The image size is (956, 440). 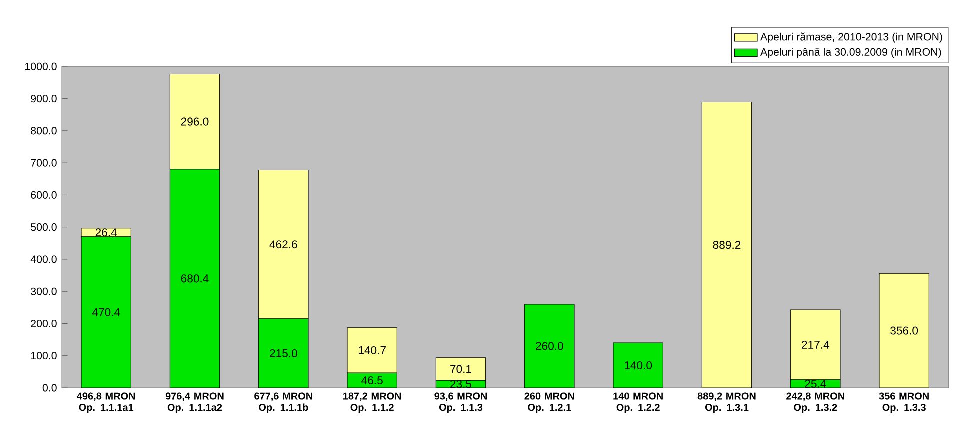 I want to click on x-tick-label: 140 MRON Op. 1.2.2, so click(x=638, y=403).